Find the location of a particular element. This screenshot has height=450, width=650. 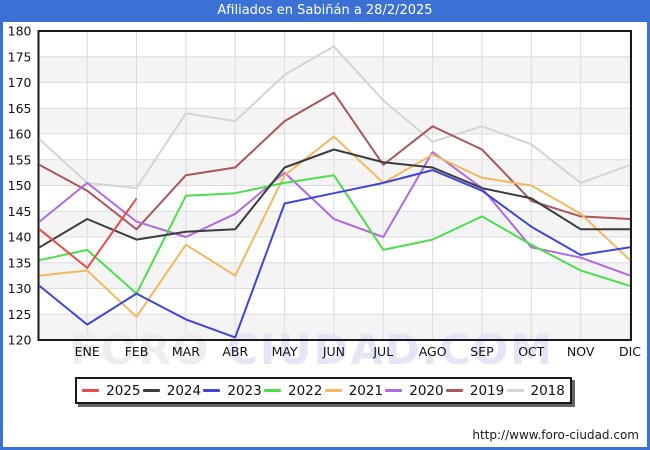

watermark: FORO CIUDAD.COM is located at coordinates (312, 349).